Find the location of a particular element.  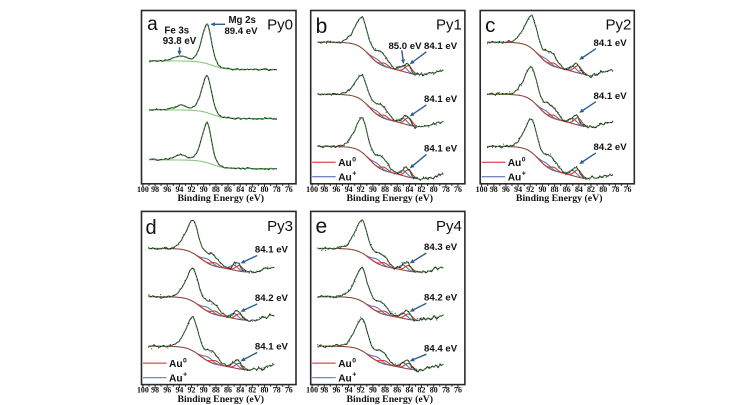

svg-text: 84.4 eV is located at coordinates (441, 348).